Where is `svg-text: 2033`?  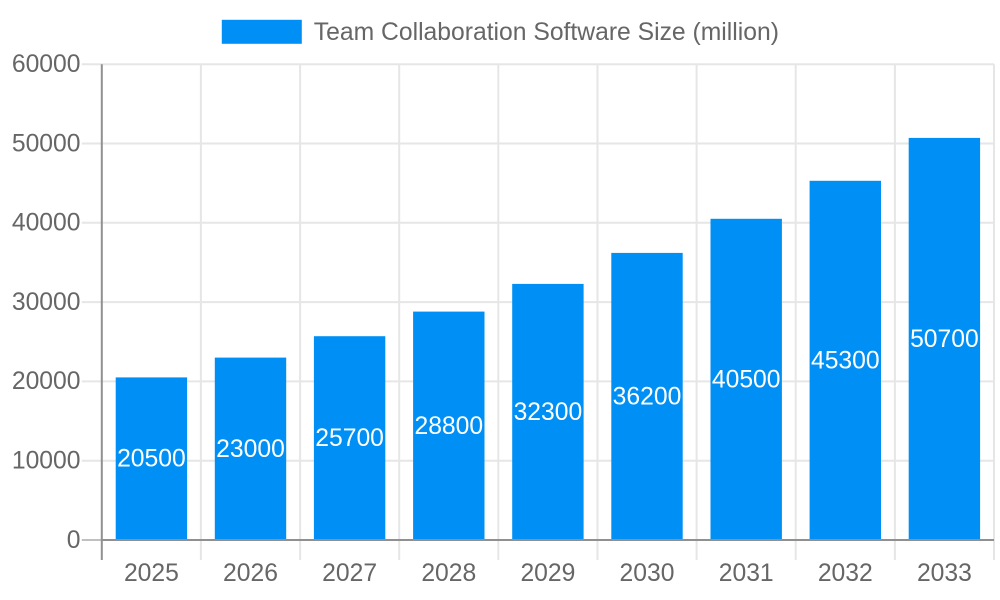 svg-text: 2033 is located at coordinates (944, 573).